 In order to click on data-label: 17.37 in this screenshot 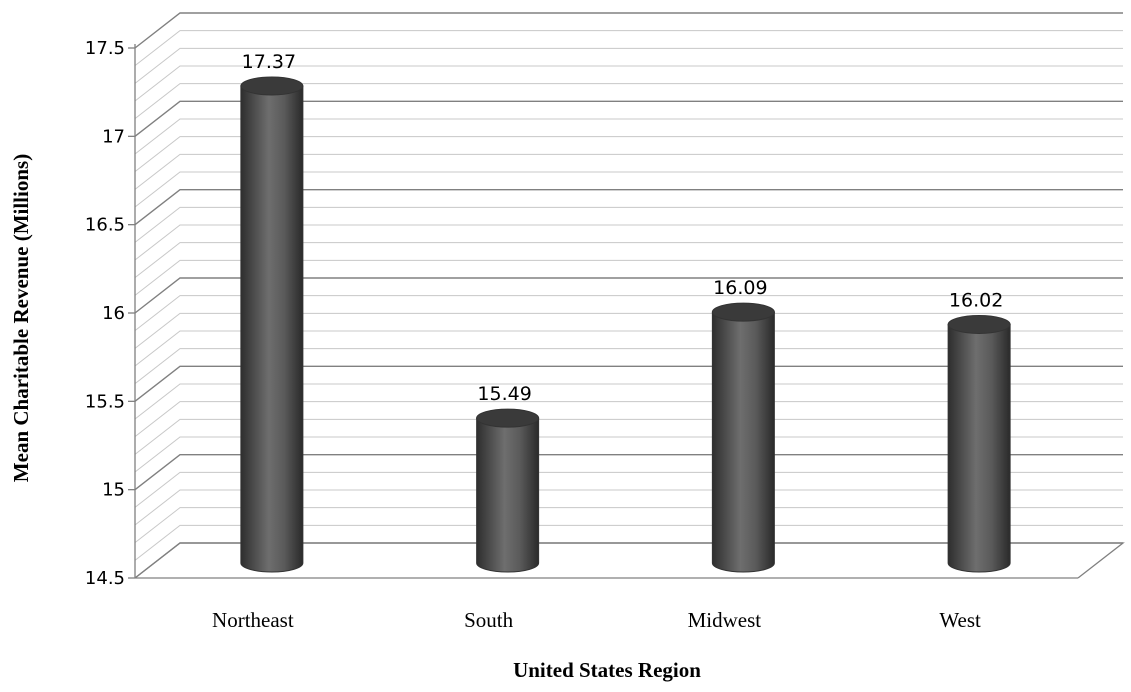, I will do `click(269, 62)`.